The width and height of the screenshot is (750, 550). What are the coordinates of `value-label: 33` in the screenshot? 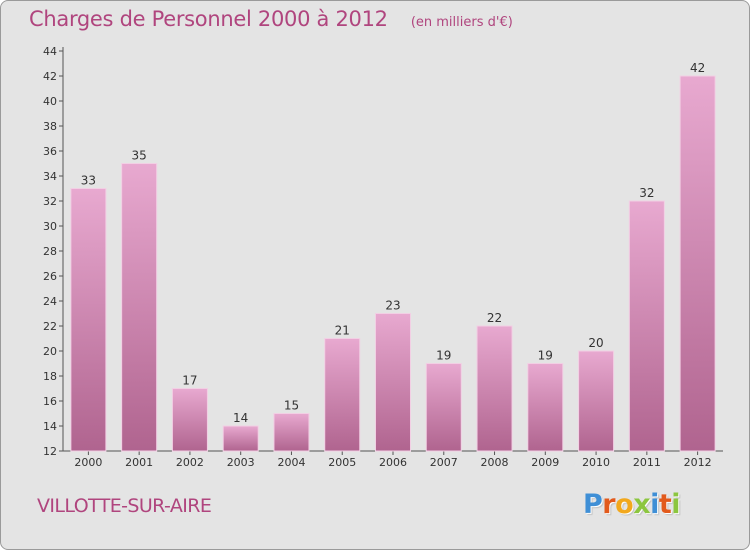 It's located at (88, 181).